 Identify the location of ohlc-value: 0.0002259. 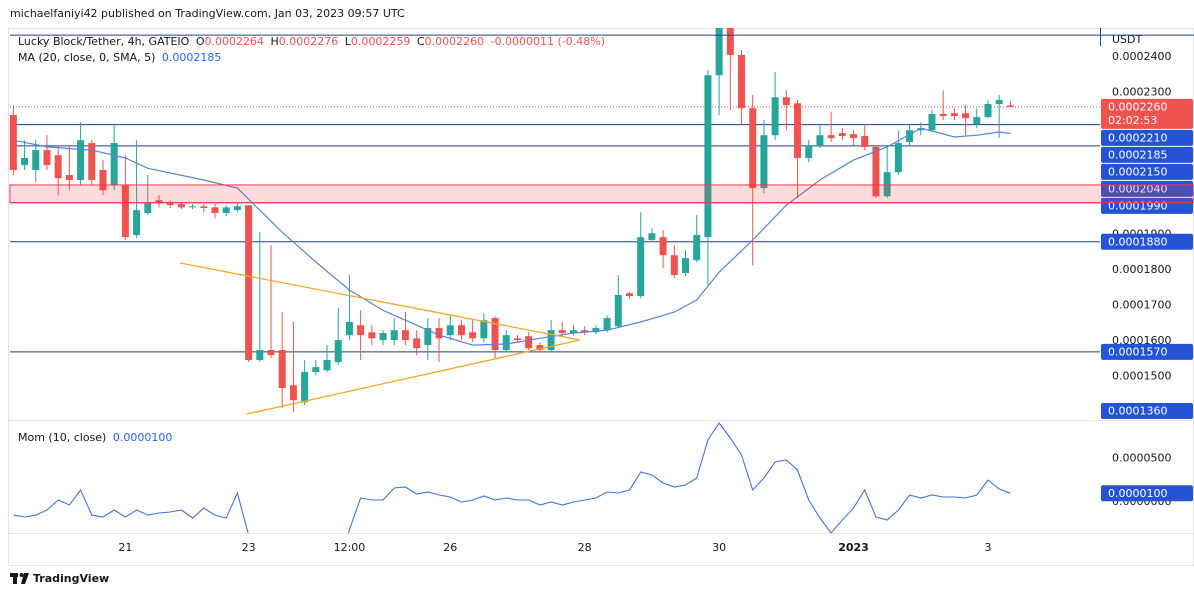
(380, 41).